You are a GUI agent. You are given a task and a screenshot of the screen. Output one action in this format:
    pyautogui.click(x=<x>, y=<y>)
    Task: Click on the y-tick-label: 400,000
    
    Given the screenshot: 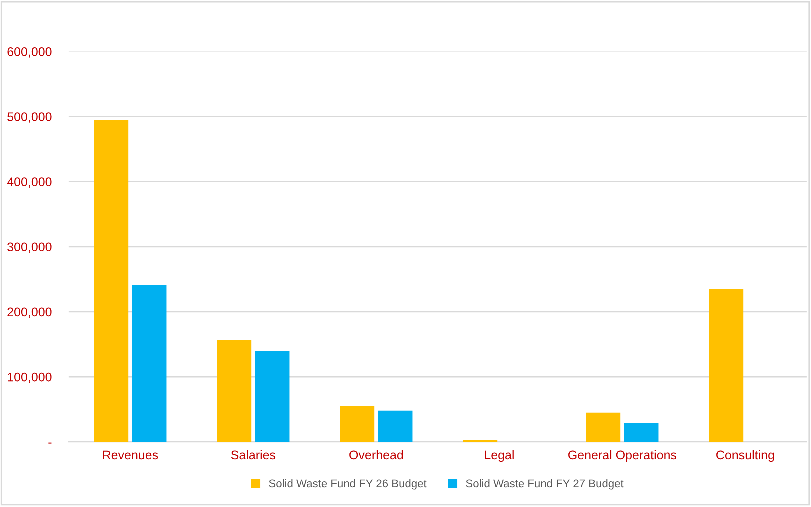 What is the action you would take?
    pyautogui.click(x=29, y=183)
    